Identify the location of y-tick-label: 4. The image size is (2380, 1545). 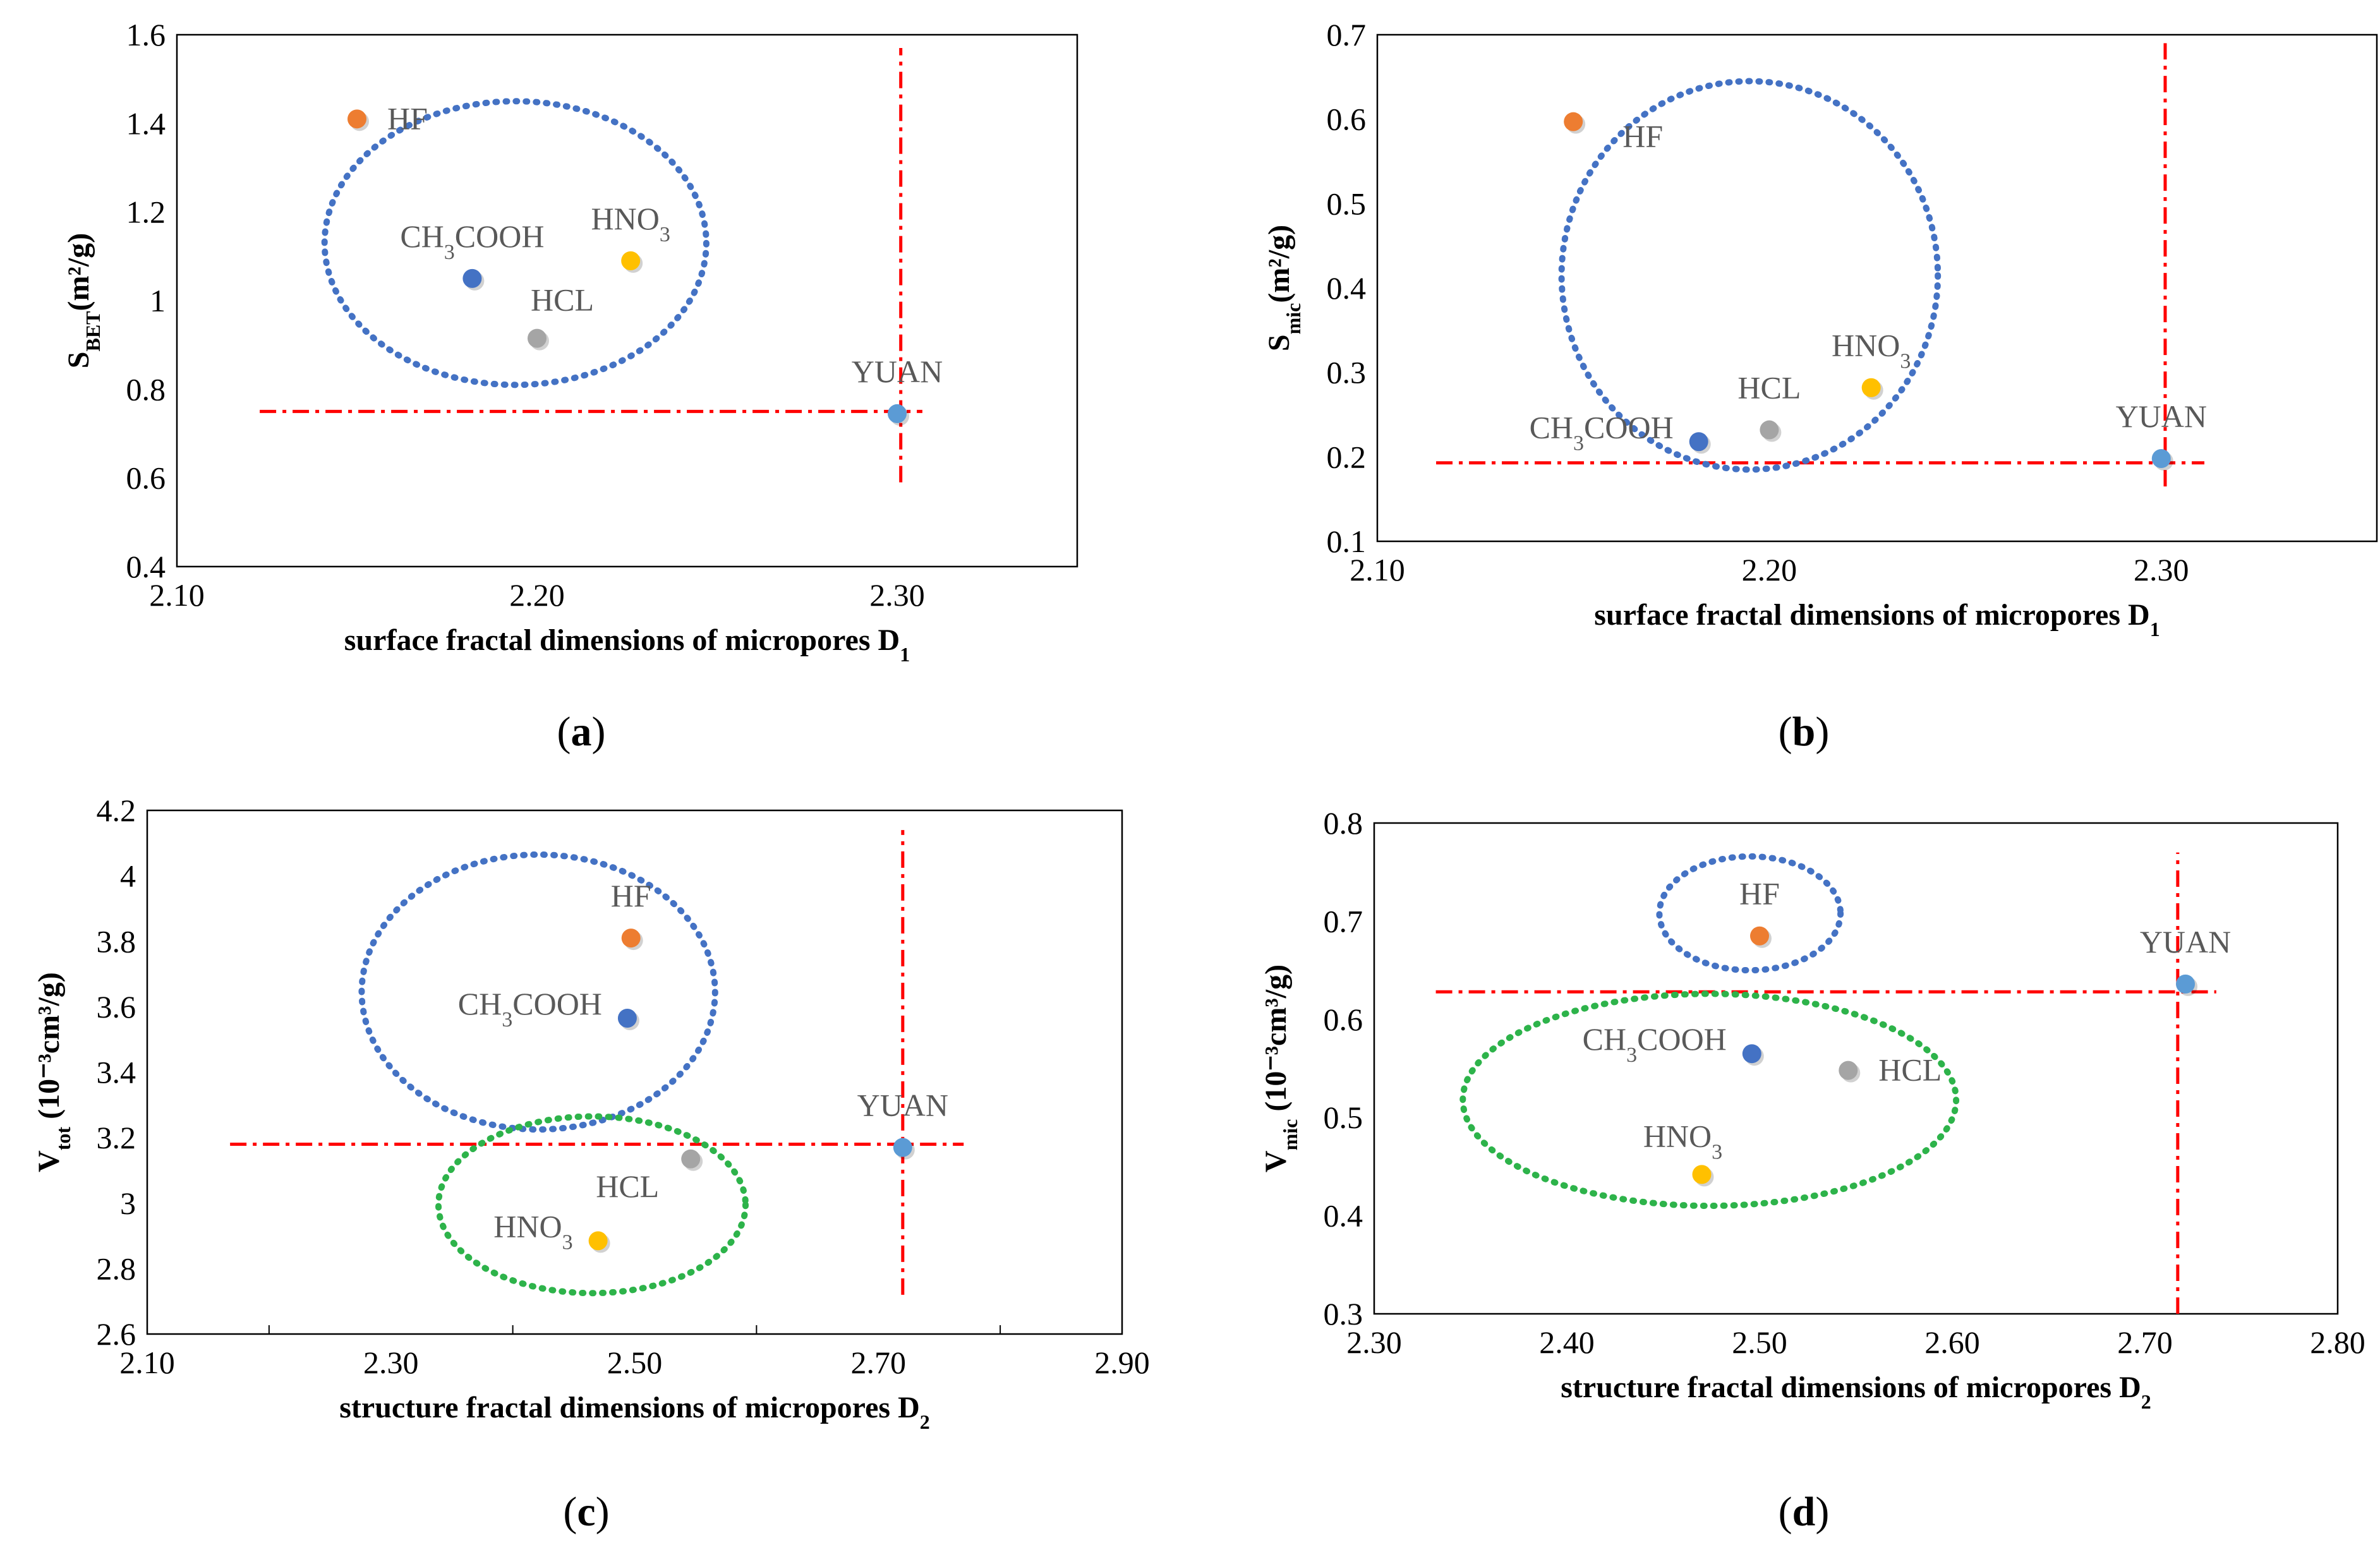
(128, 876).